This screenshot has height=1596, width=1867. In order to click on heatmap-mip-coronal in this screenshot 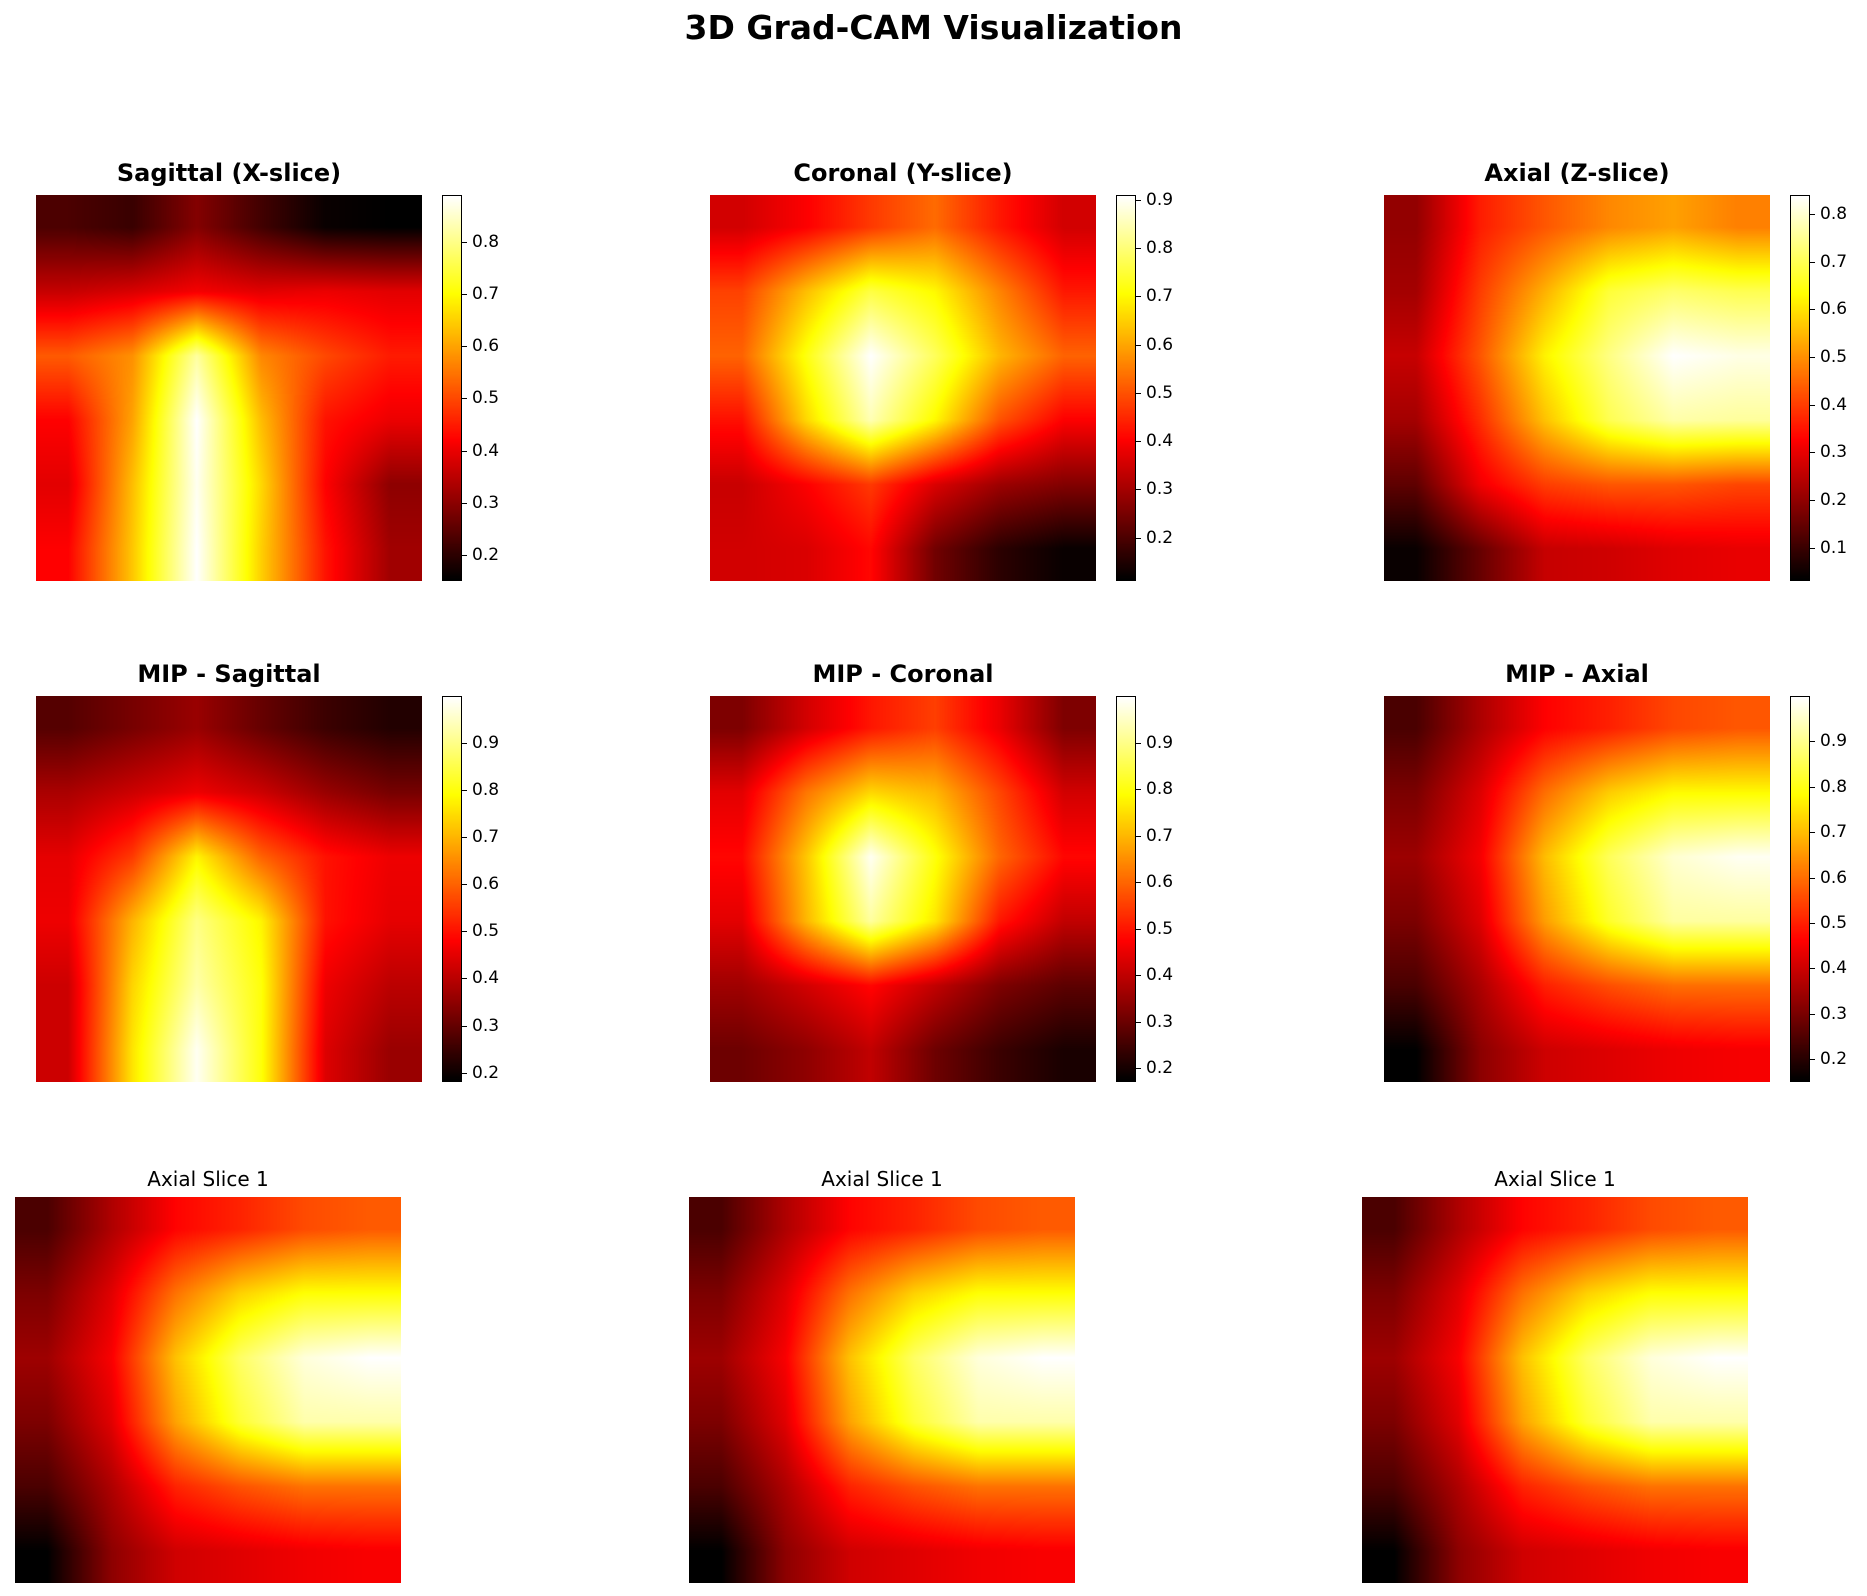, I will do `click(903, 889)`.